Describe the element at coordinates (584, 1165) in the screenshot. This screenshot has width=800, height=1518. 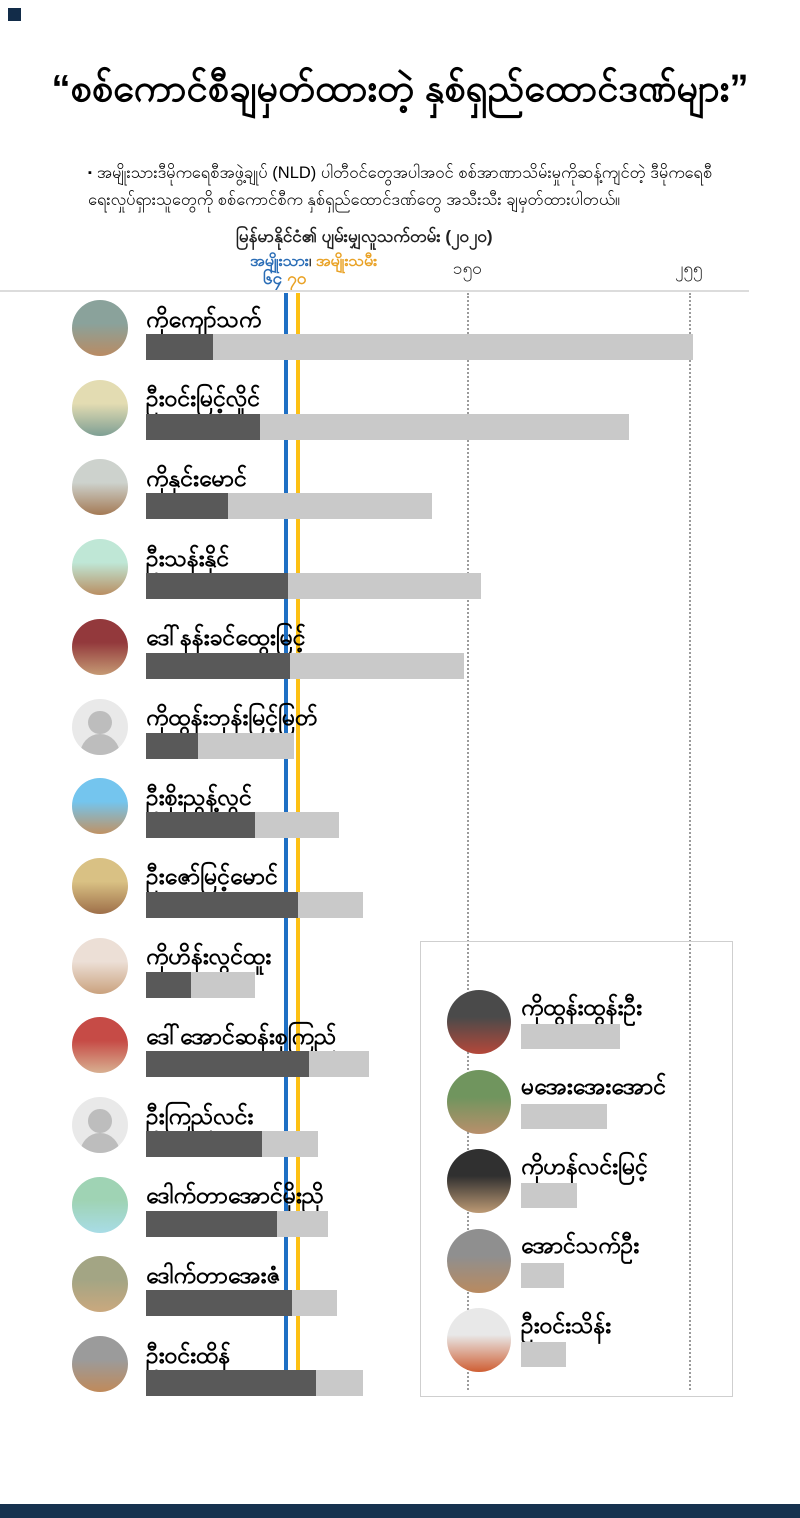
I see `person-name: ကိုဟန်လင်းမြင့်` at that location.